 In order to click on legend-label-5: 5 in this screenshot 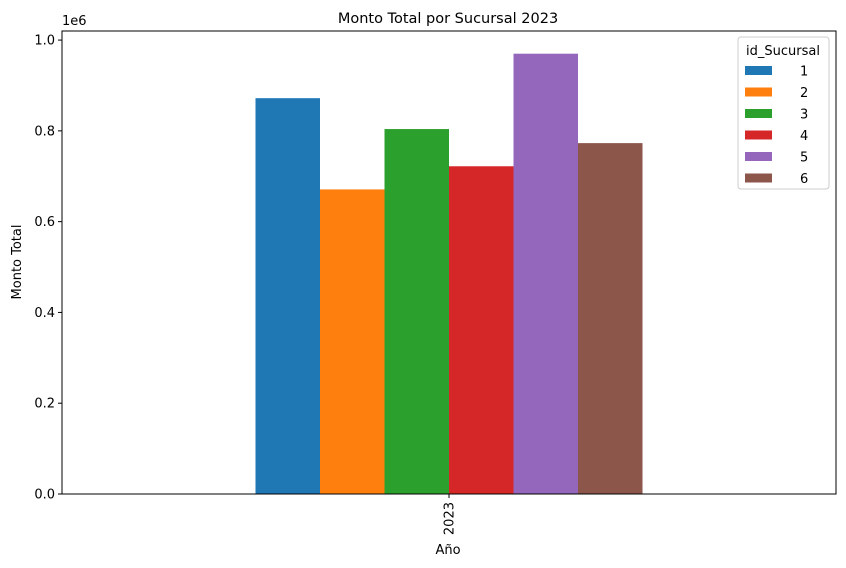, I will do `click(804, 158)`.